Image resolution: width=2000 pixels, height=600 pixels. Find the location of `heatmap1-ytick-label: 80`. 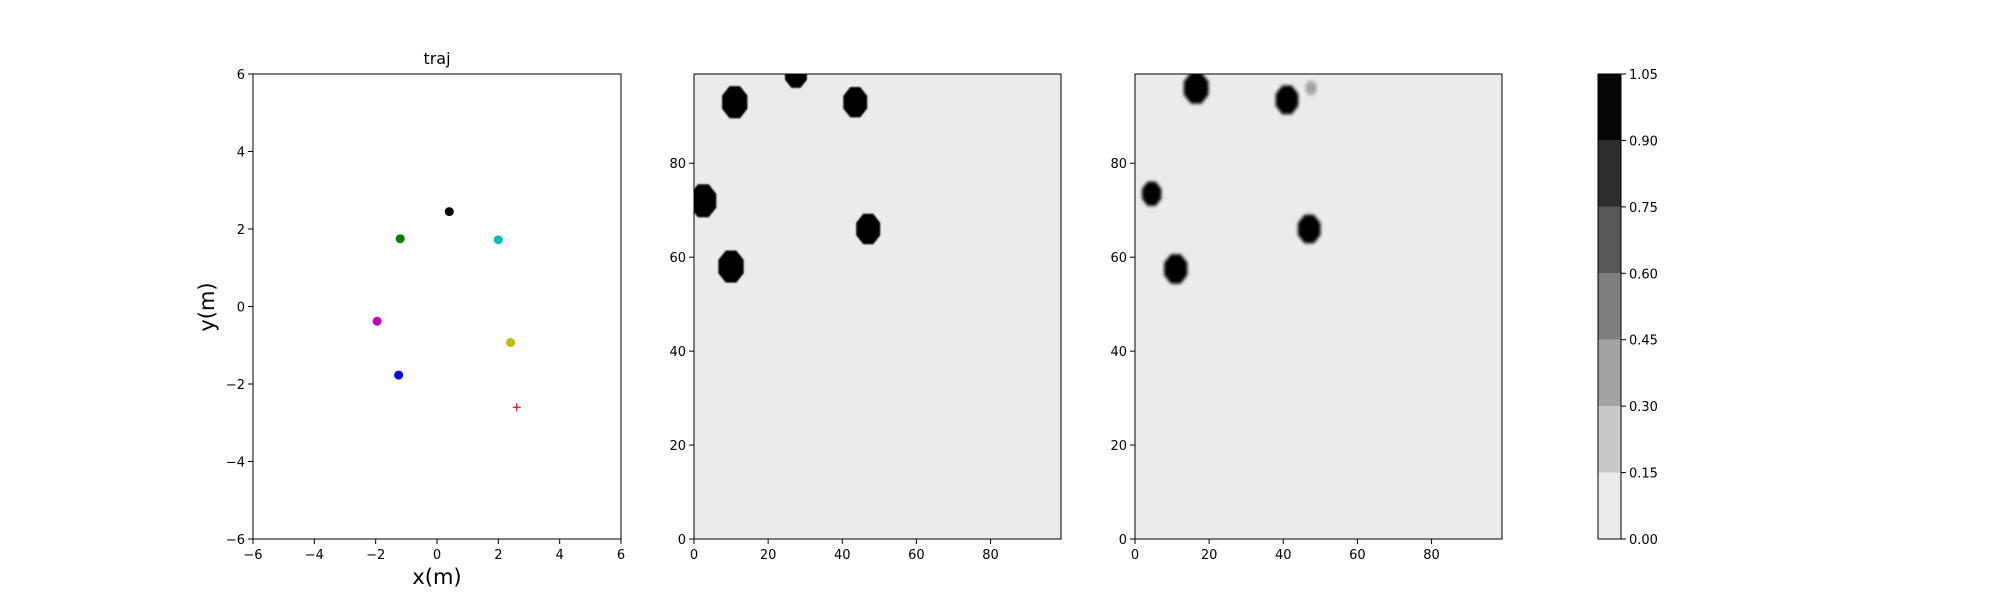

heatmap1-ytick-label: 80 is located at coordinates (677, 164).